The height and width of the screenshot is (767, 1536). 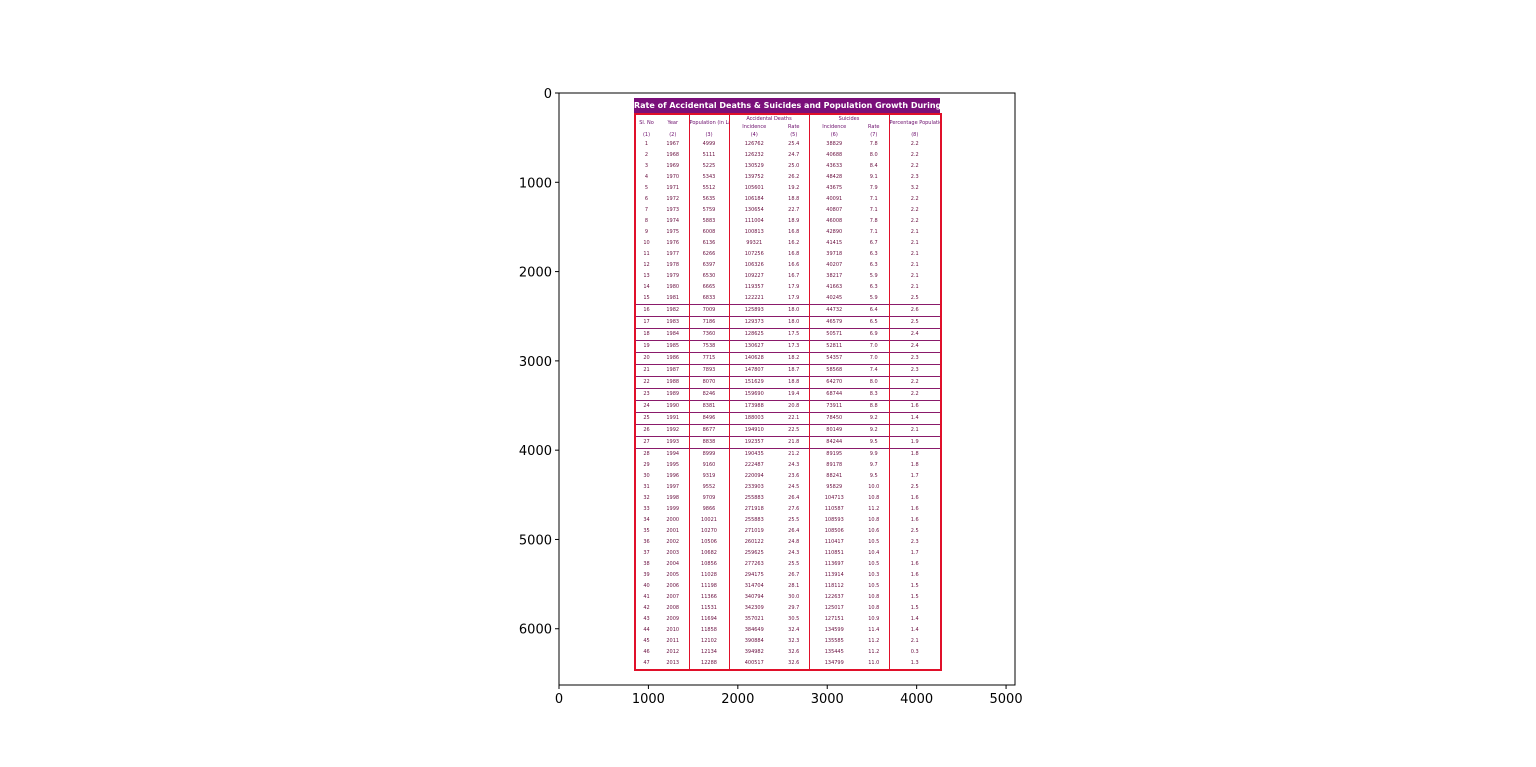 I want to click on table-cell: 41, so click(x=646, y=597).